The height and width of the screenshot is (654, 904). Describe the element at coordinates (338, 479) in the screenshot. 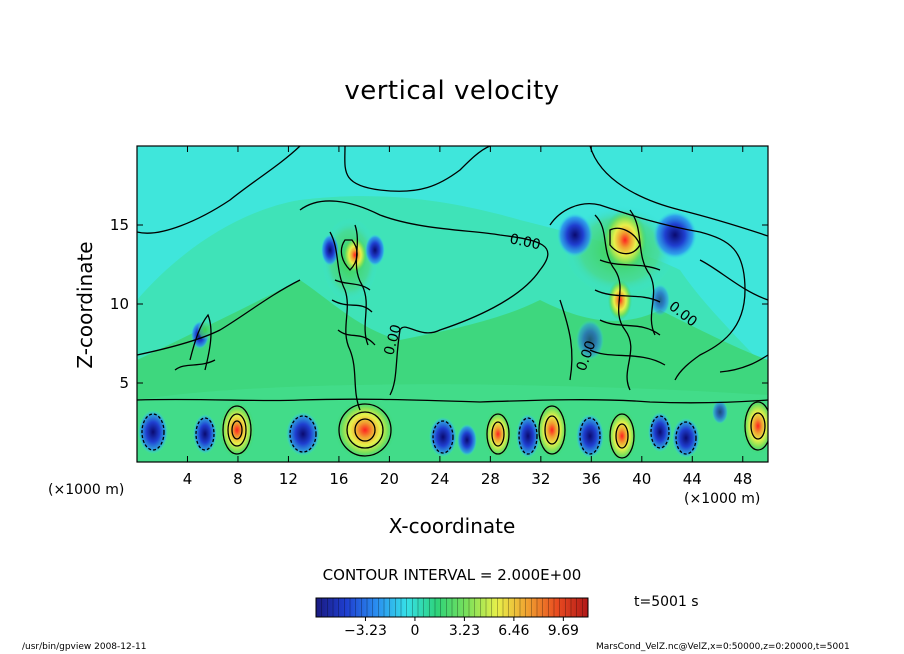

I see `x-tick-label: 16` at that location.